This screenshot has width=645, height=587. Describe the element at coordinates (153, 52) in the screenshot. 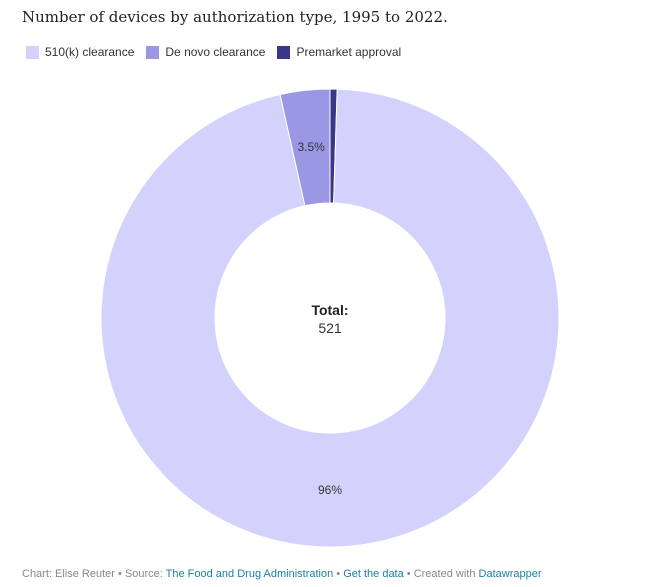

I see `legend-swatch-denovo` at that location.